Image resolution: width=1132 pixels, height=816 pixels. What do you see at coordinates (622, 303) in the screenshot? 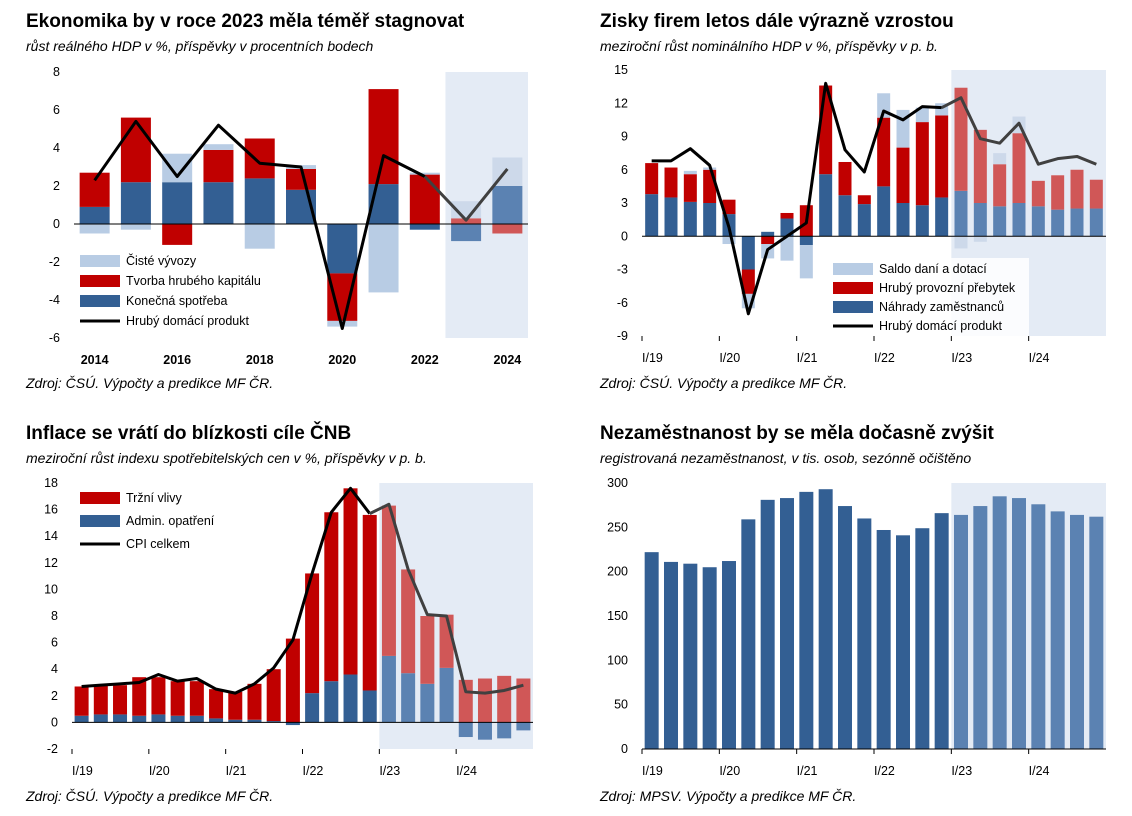
I see `y-tick-label: -6` at bounding box center [622, 303].